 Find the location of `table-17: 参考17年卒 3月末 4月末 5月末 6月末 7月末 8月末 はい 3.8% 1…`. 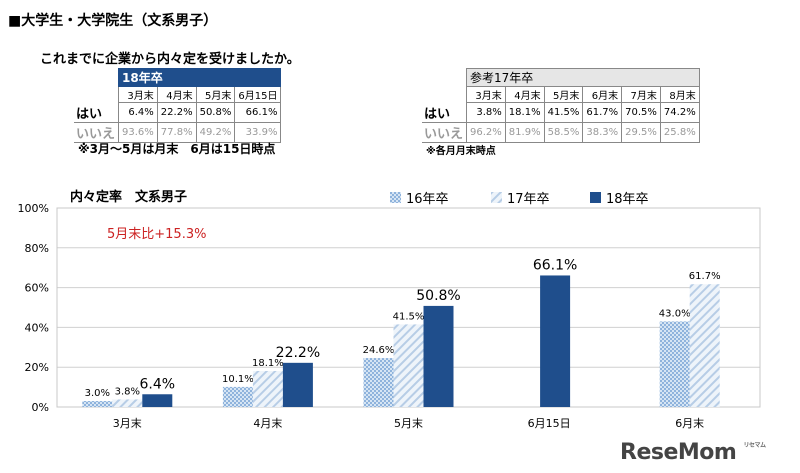

table-17: 参考17年卒 3月末 4月末 5月末 6月末 7月末 8月末 はい 3.8% 1… is located at coordinates (561, 105).